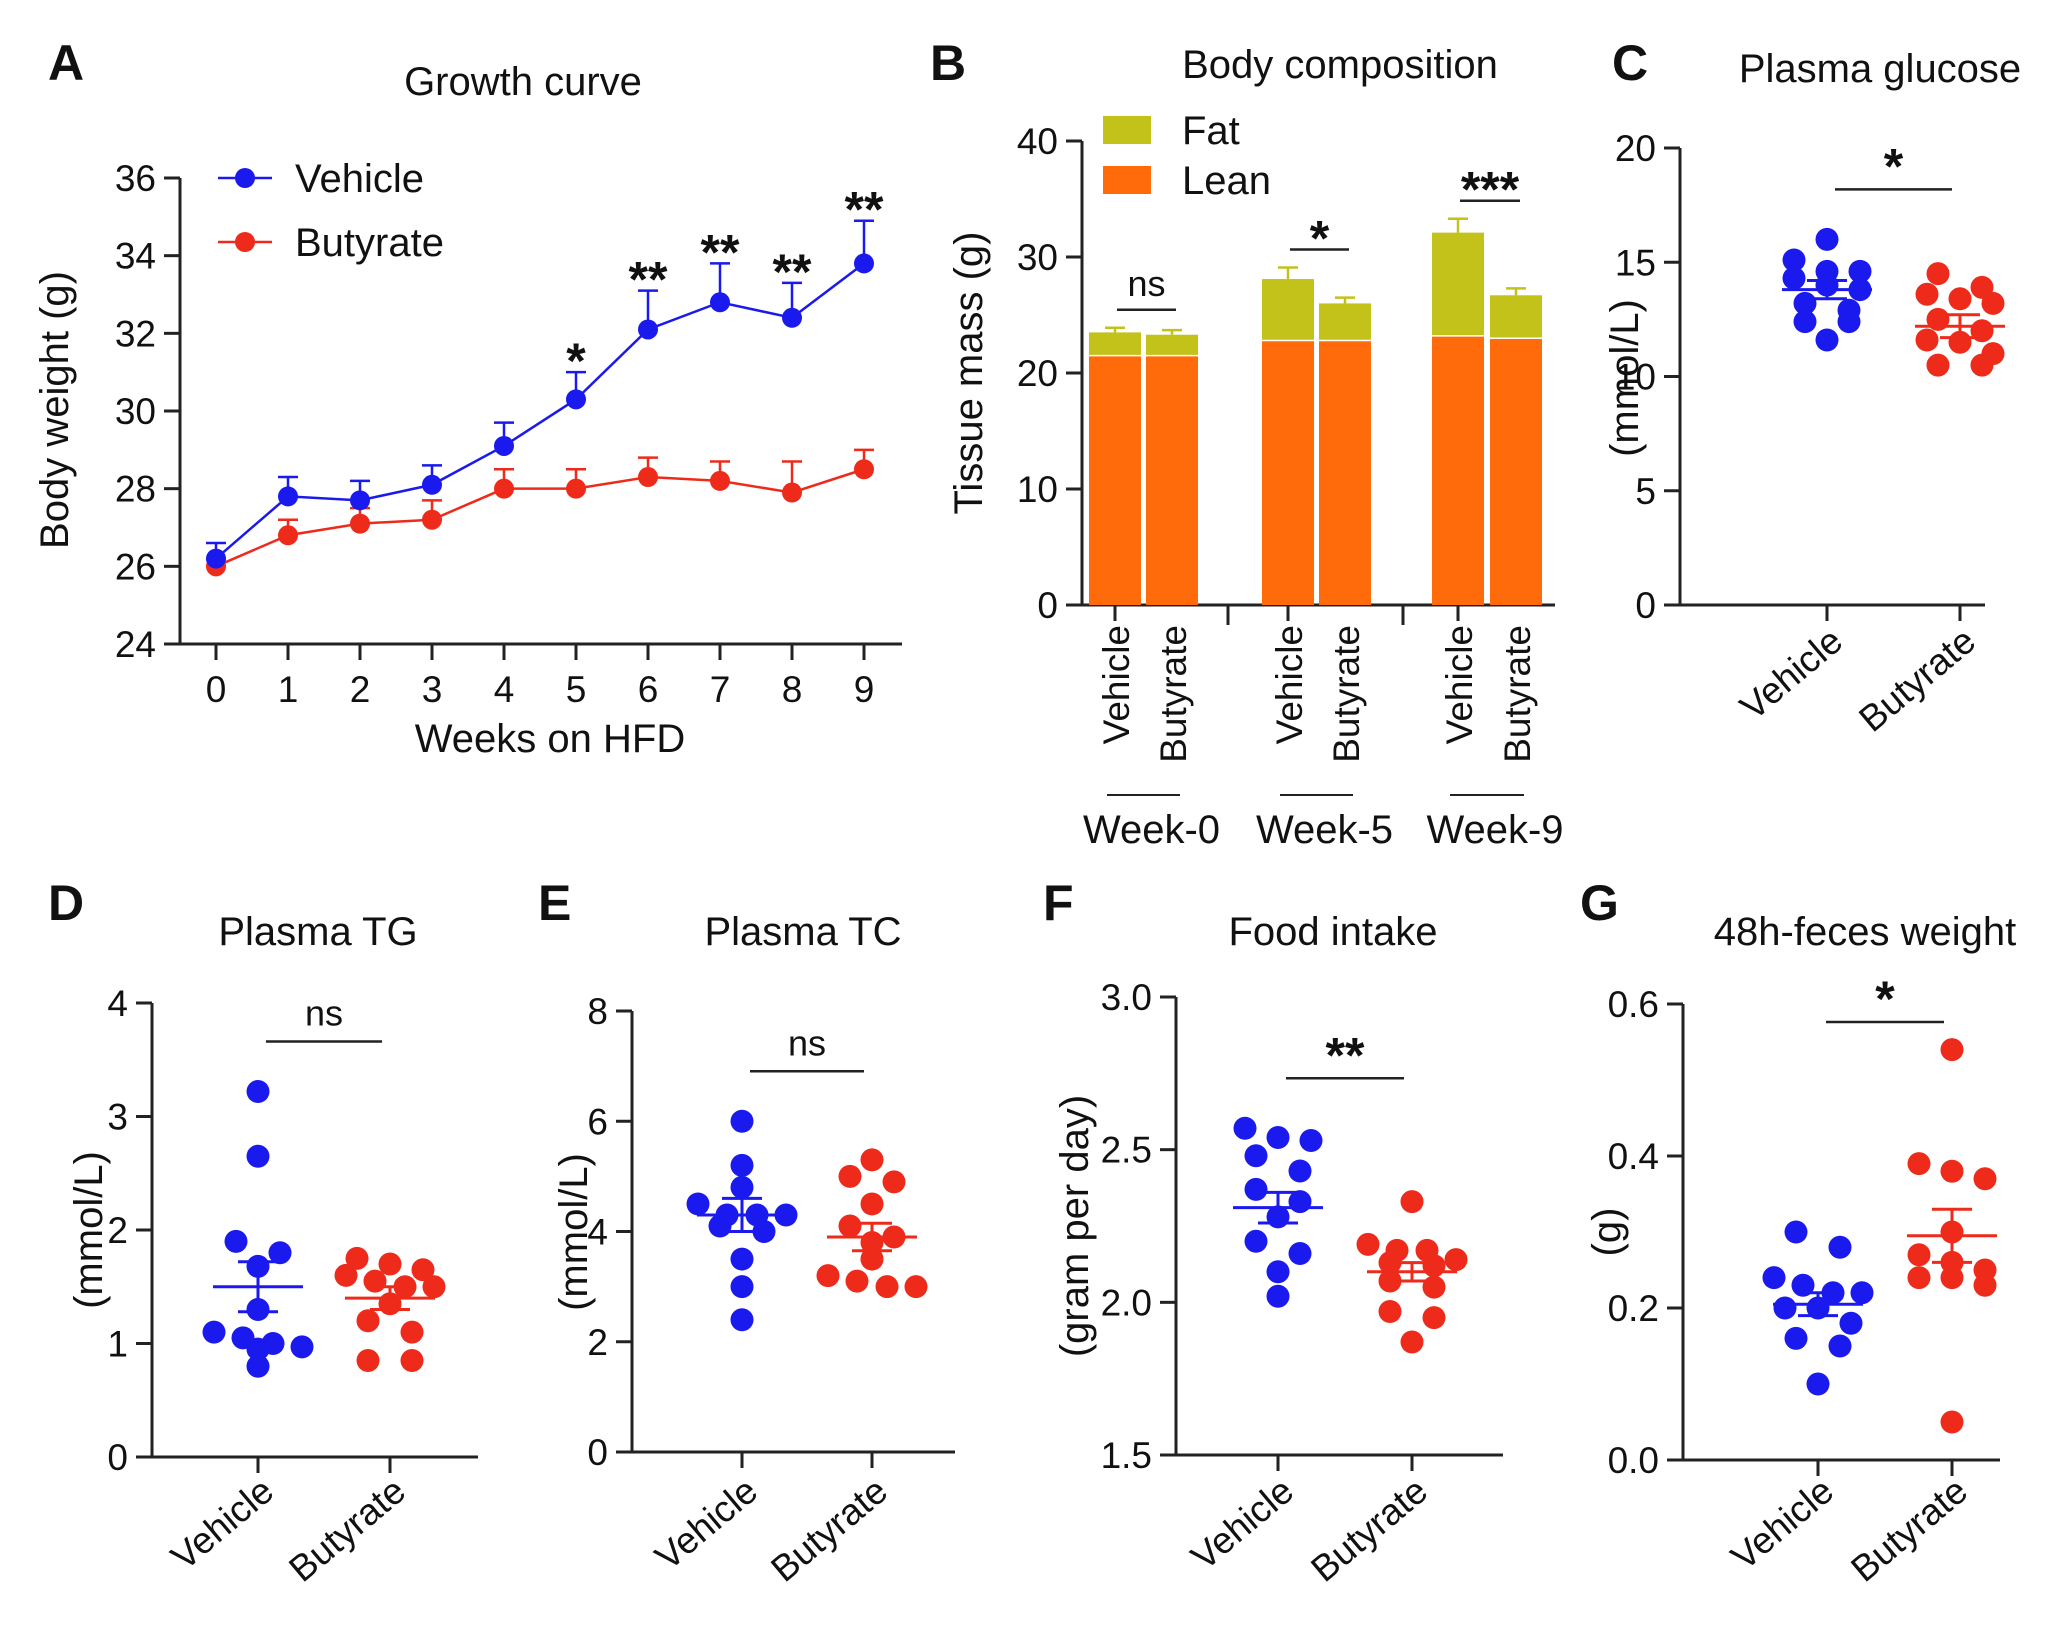  I want to click on y-tick-label: 3.0, so click(1126, 997).